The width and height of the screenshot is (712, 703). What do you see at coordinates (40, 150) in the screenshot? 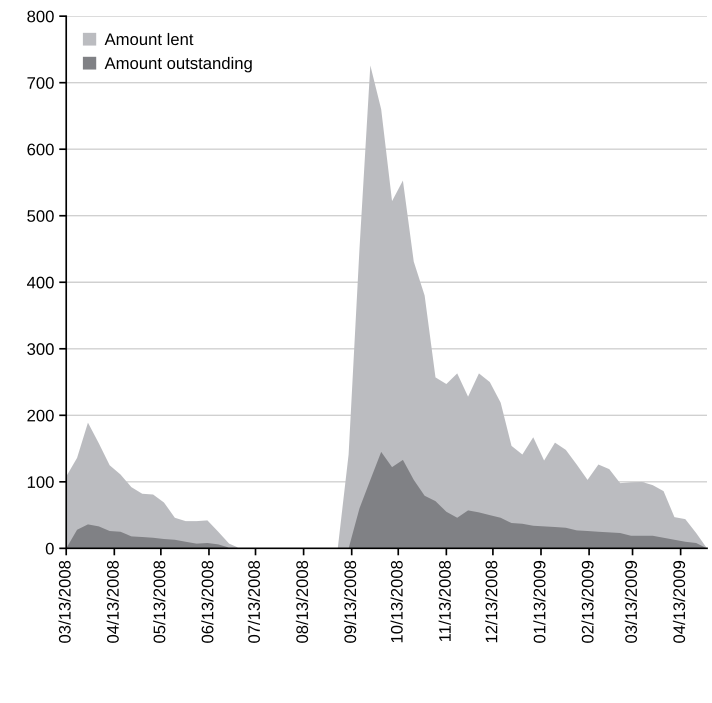
I see `y-tick-label: 600` at bounding box center [40, 150].